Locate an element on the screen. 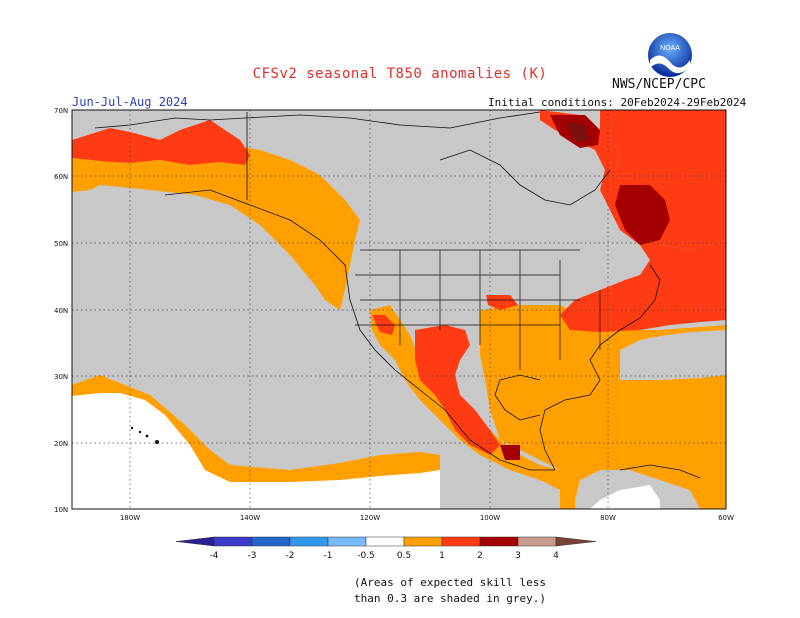  lon-label-60w: 60W is located at coordinates (726, 518).